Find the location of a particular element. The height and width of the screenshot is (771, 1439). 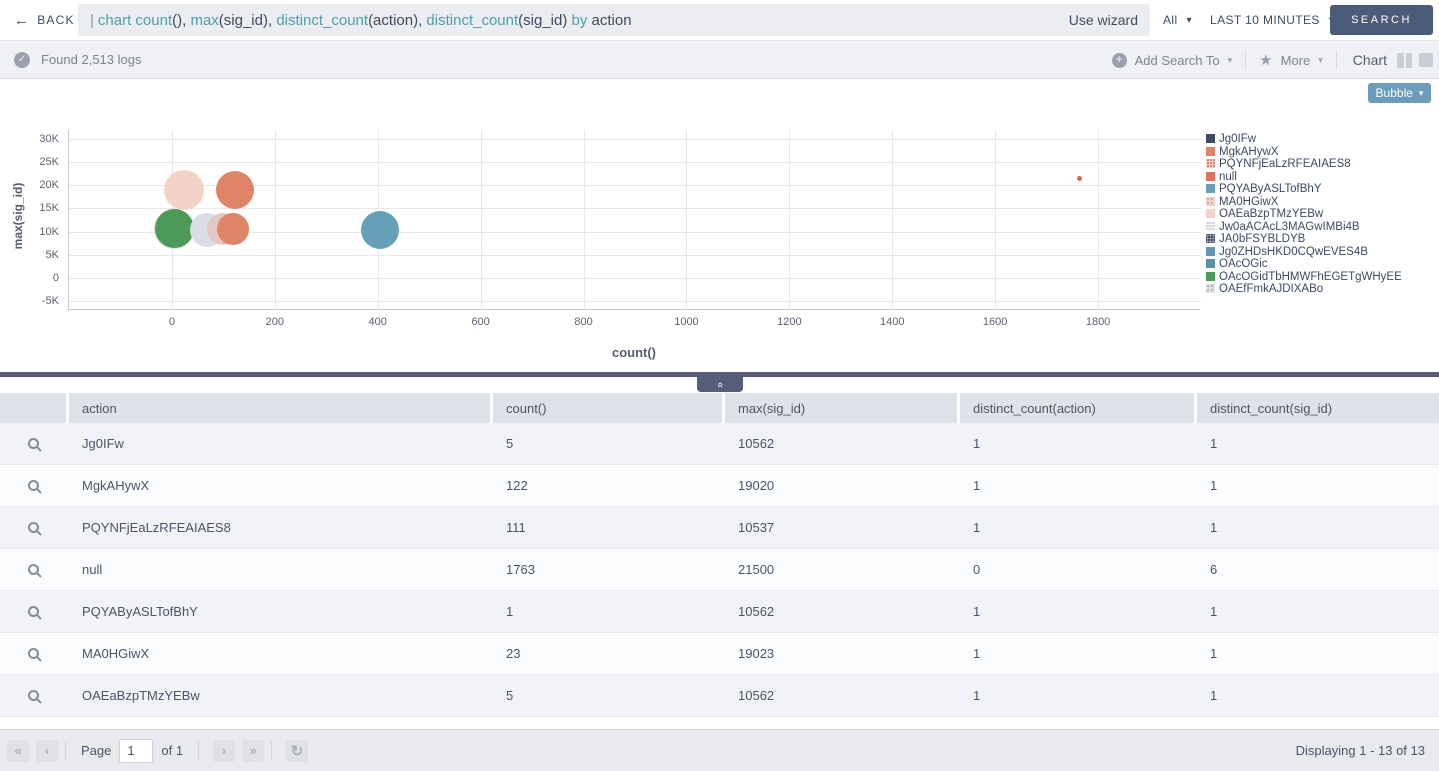

search-button: SEARCH is located at coordinates (1381, 20).